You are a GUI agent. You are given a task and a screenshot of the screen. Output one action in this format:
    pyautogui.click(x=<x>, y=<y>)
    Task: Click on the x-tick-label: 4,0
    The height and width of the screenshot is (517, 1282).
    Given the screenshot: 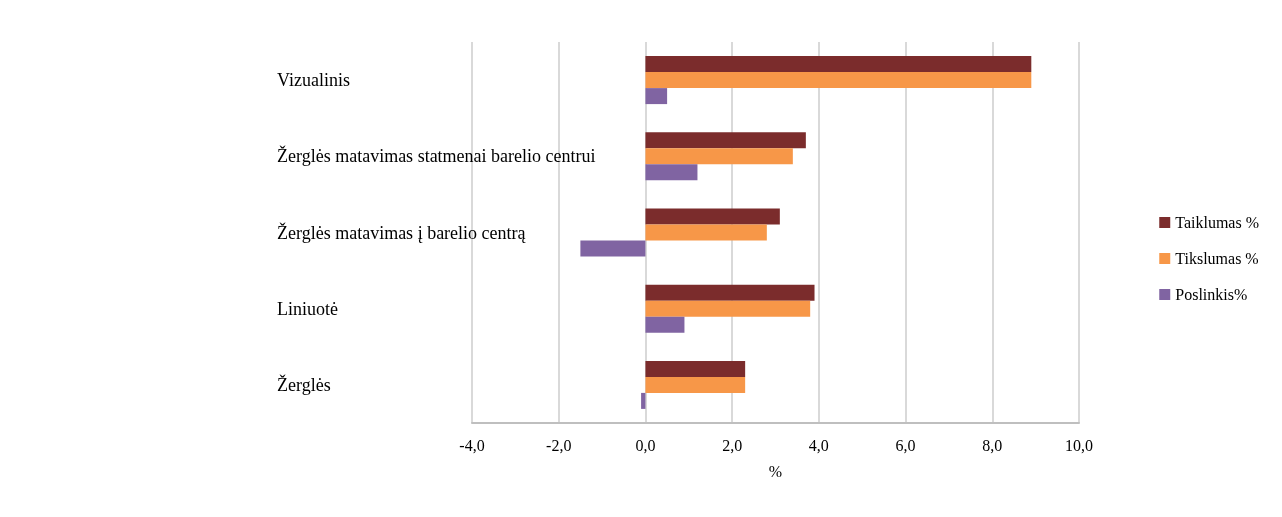 What is the action you would take?
    pyautogui.click(x=818, y=445)
    